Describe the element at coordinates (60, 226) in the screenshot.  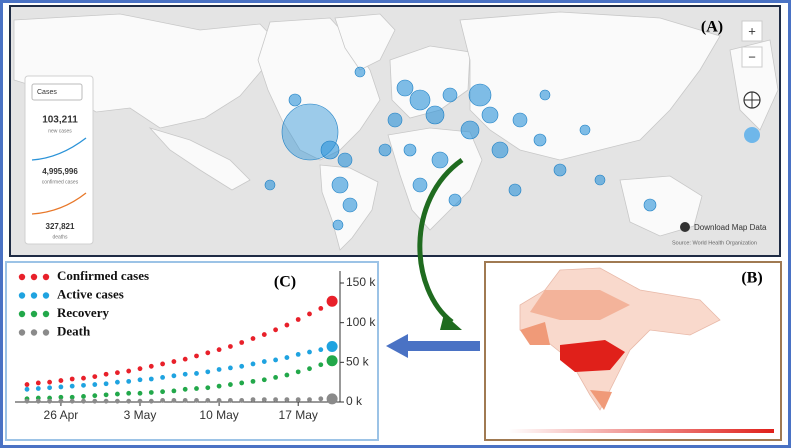
I see `stat-value: 327,821` at that location.